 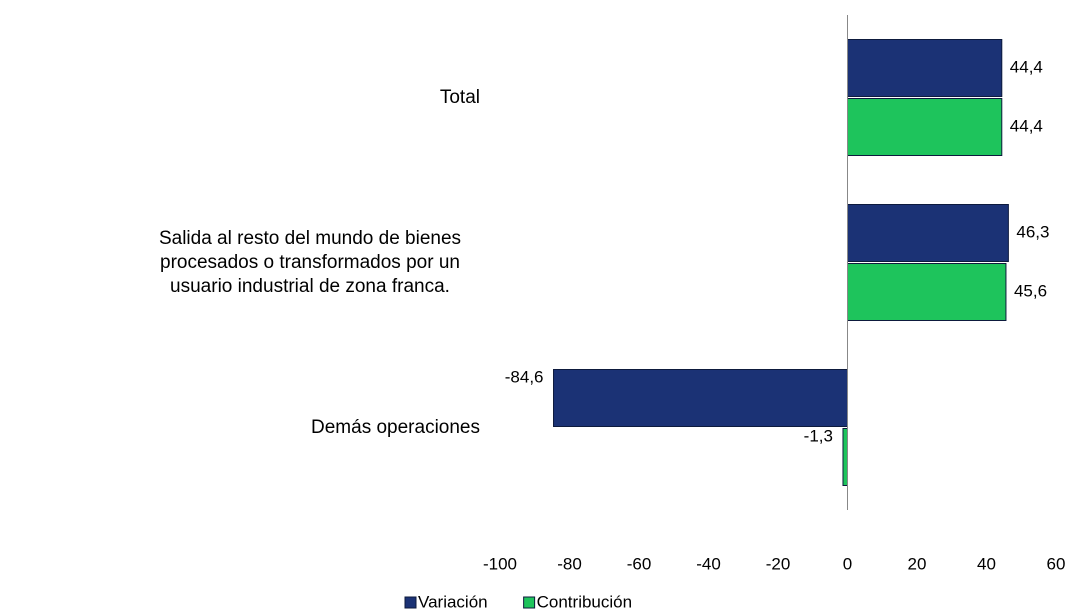 I want to click on legend-label: Variación, so click(x=453, y=601).